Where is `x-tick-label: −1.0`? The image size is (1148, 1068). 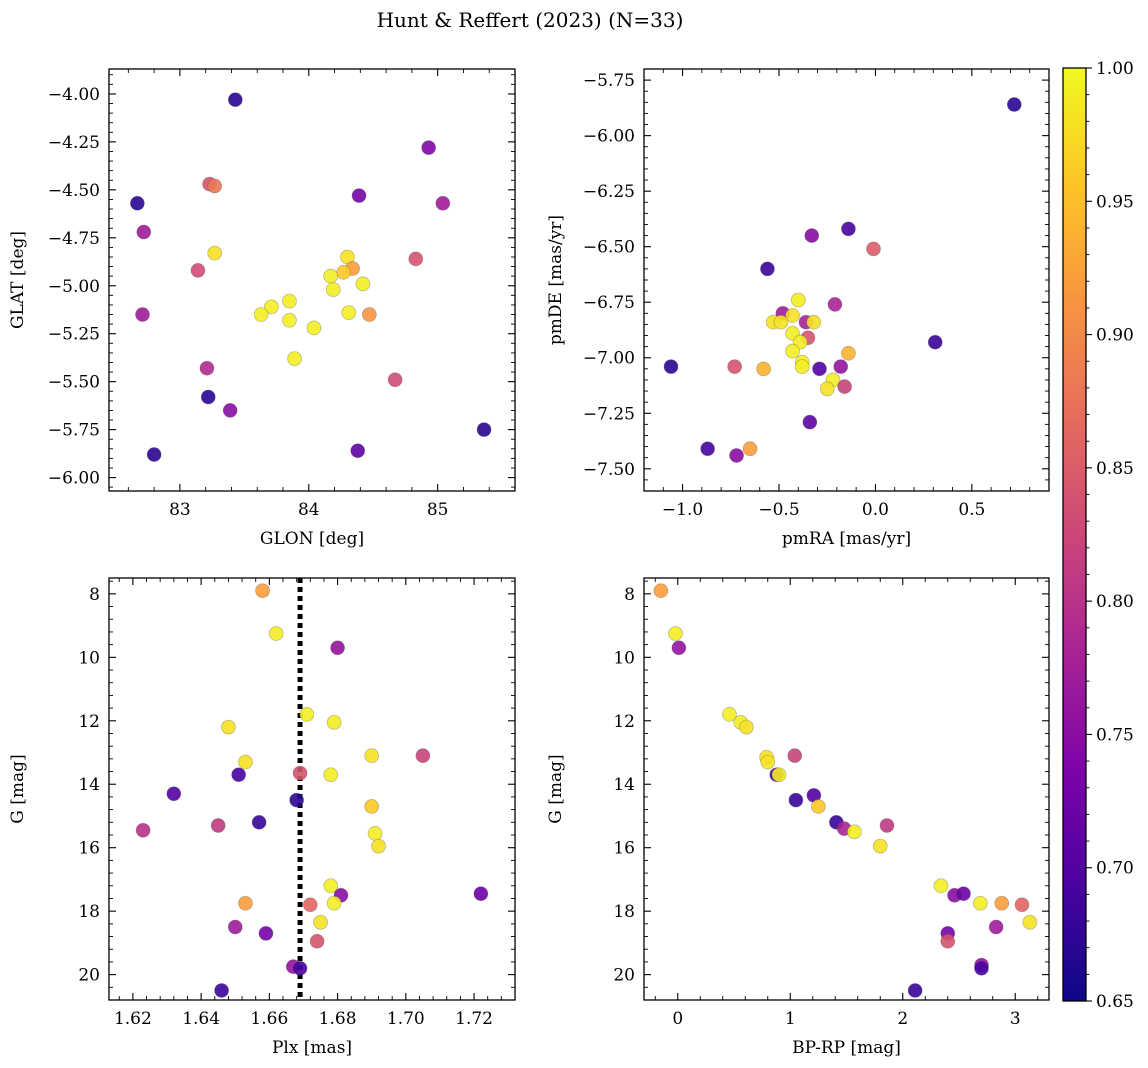
x-tick-label: −1.0 is located at coordinates (682, 510).